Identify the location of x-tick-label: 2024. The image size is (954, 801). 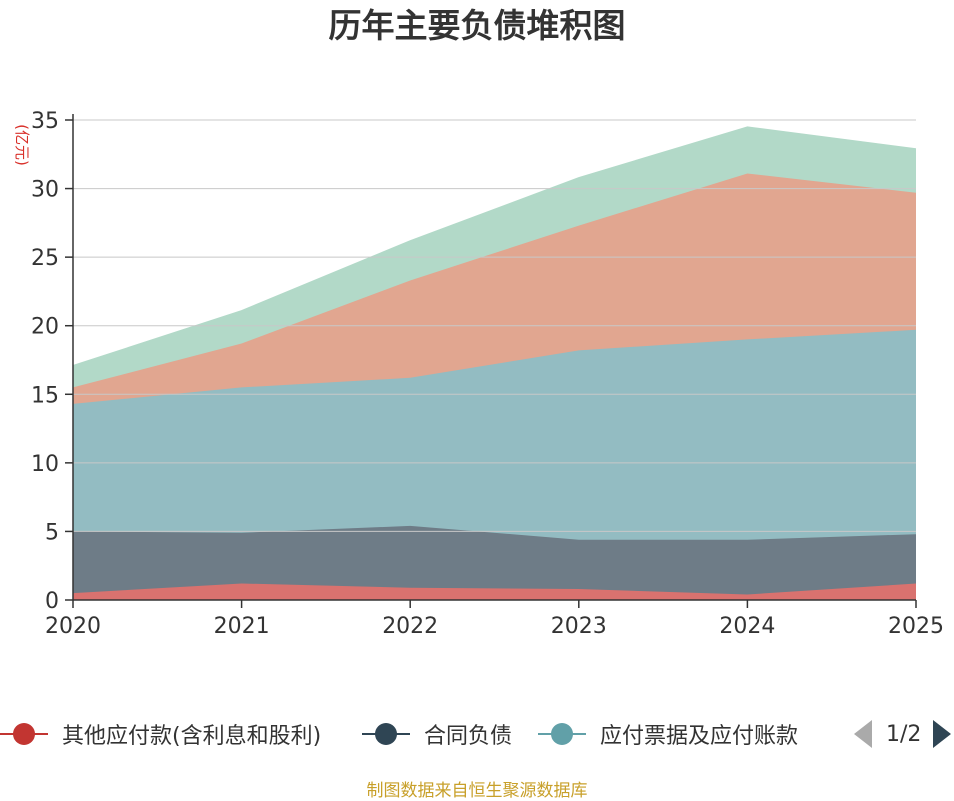
(747, 626).